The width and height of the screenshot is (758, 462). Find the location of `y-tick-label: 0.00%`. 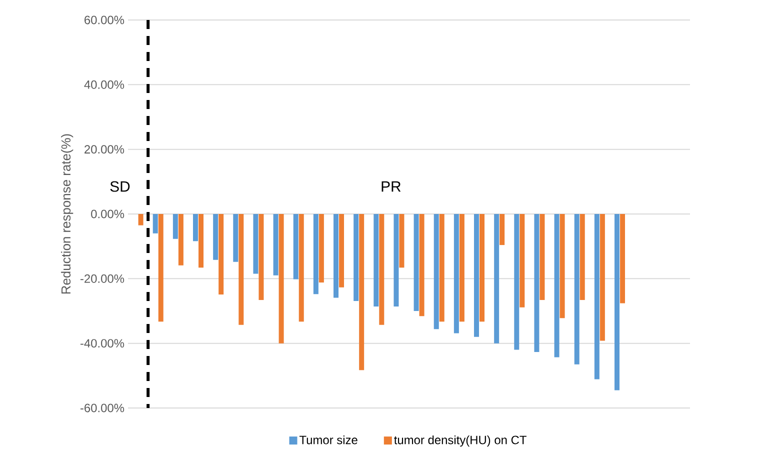

y-tick-label: 0.00% is located at coordinates (107, 214).